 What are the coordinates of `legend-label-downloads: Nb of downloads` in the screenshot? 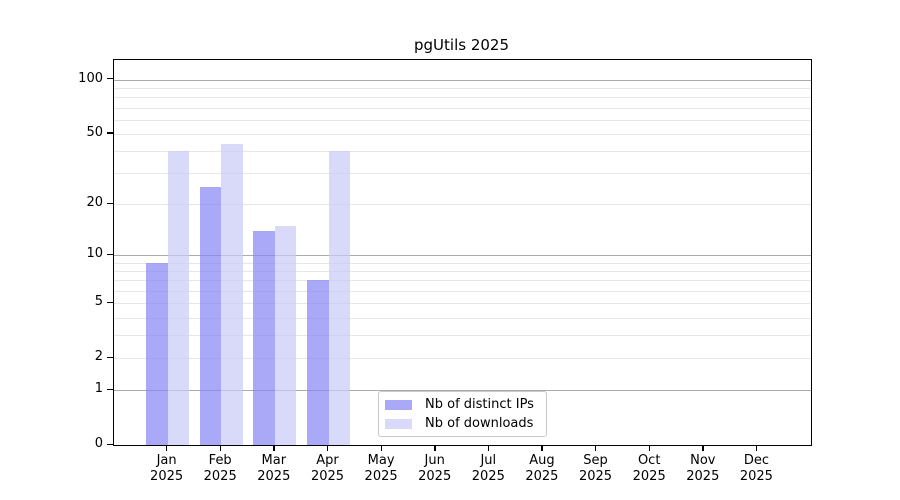 It's located at (479, 423).